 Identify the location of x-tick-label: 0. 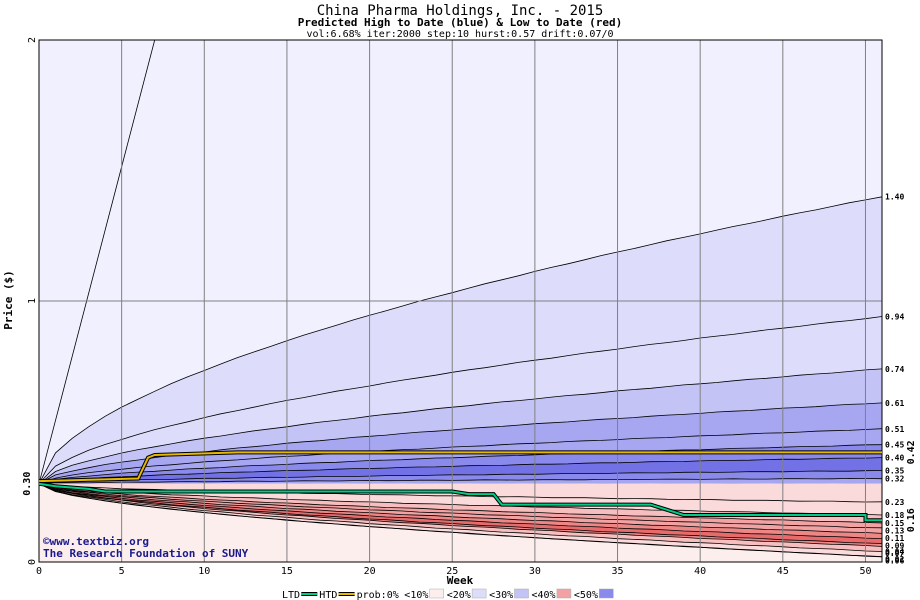
(39, 571).